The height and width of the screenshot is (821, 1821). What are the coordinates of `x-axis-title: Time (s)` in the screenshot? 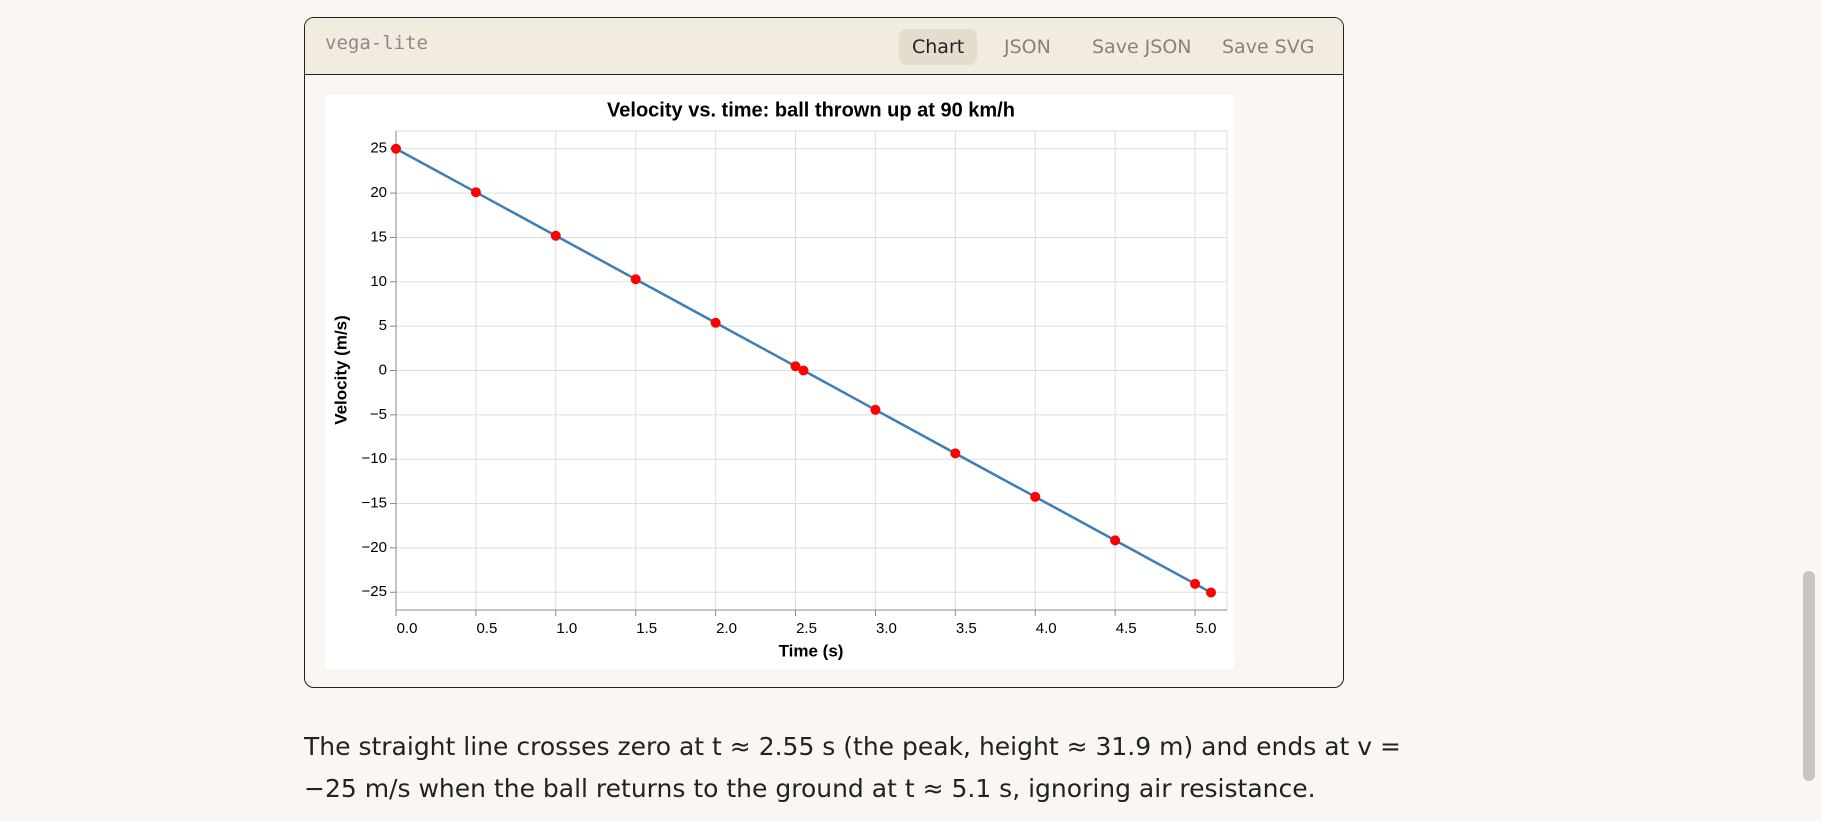 It's located at (811, 650).